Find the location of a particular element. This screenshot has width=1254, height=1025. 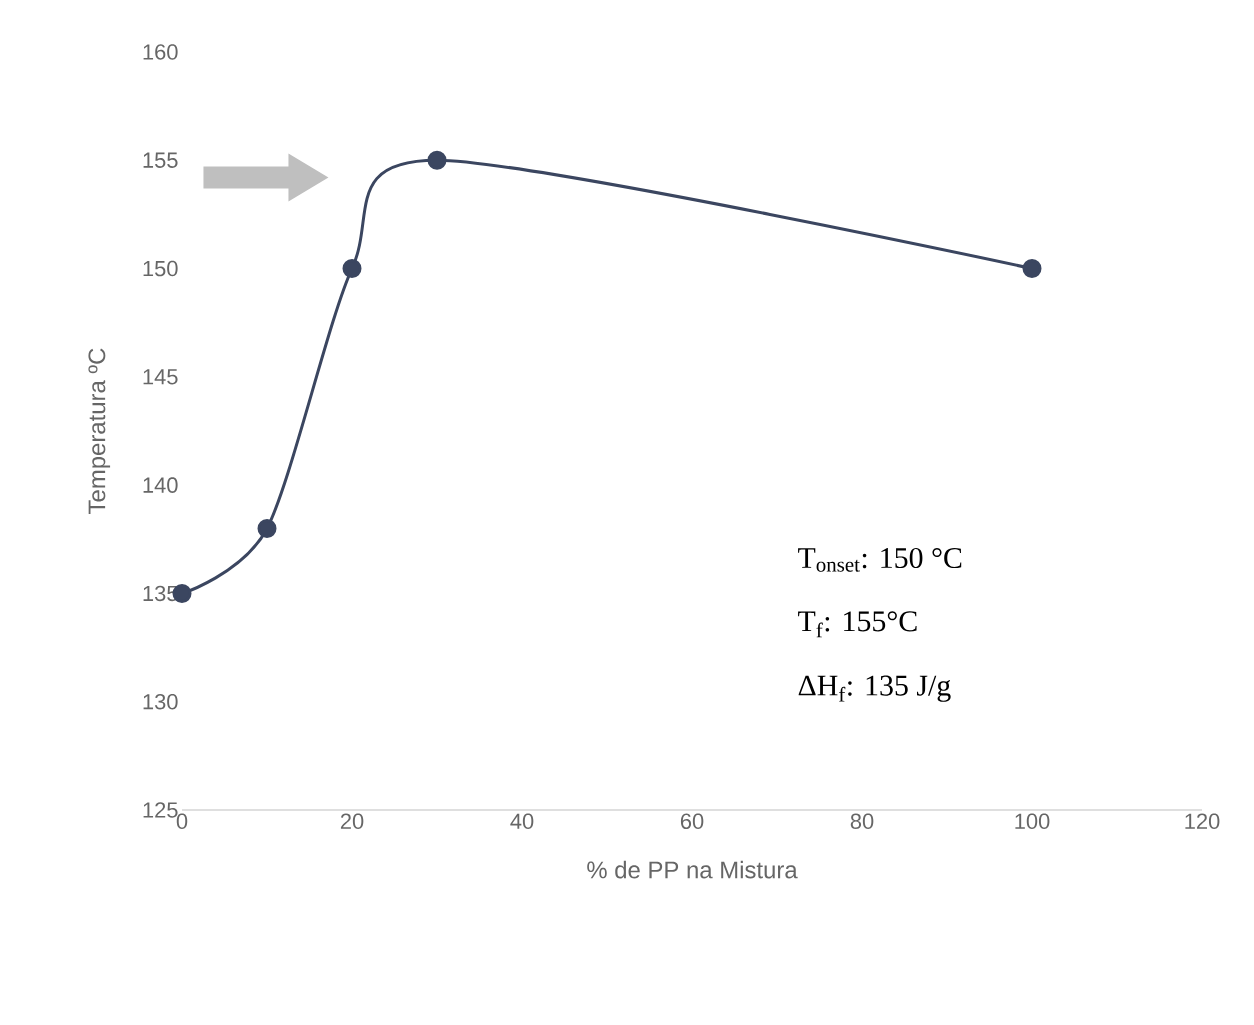

y-tick-label: 155 is located at coordinates (160, 160).